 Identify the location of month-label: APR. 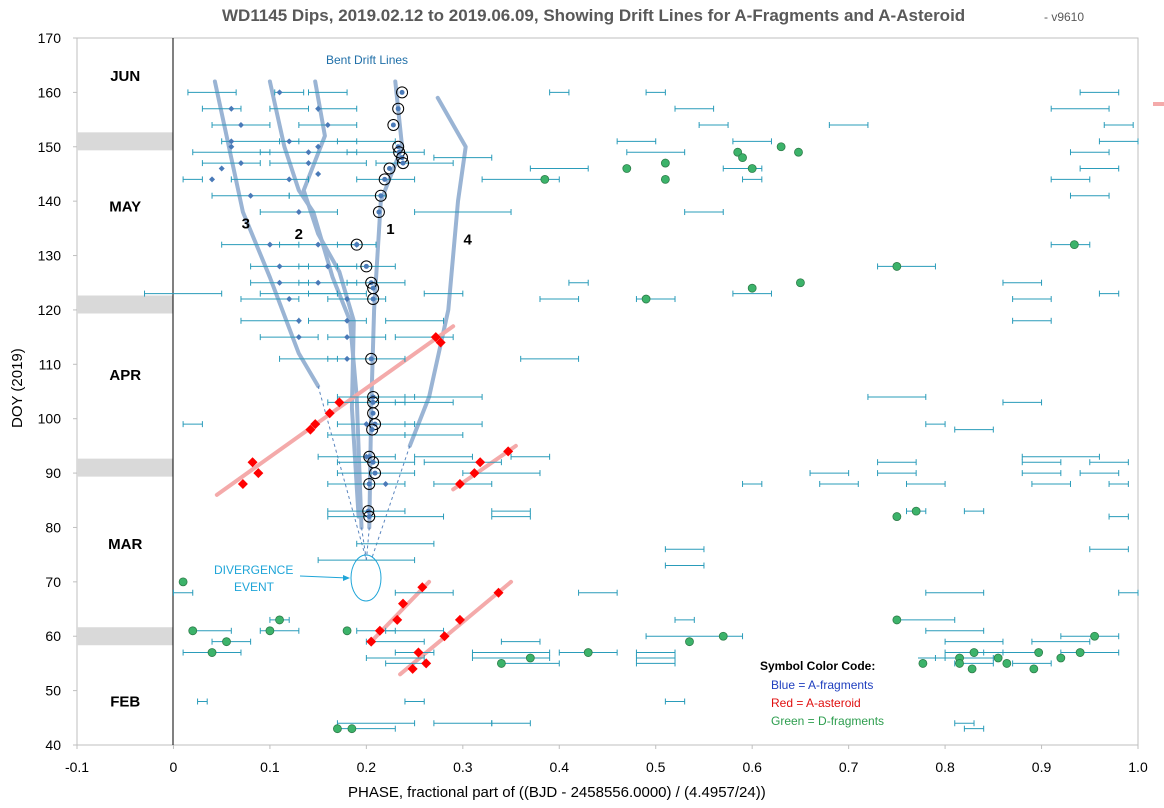
(125, 375).